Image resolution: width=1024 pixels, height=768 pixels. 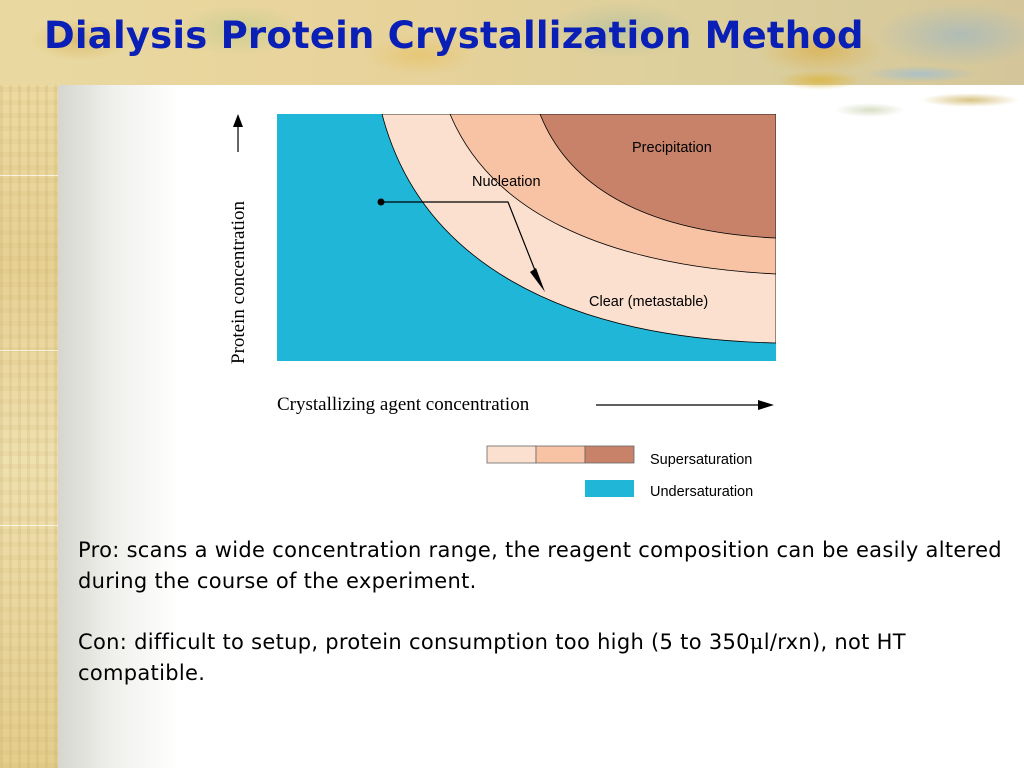 I want to click on legend-swatch-undersaturation, so click(x=609, y=488).